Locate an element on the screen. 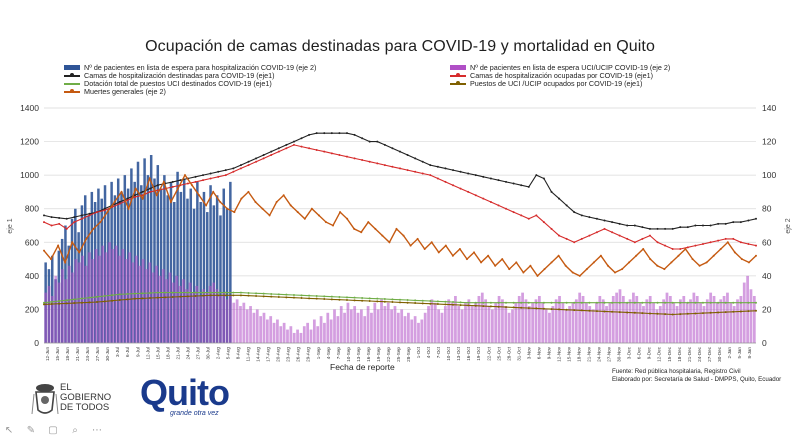 This screenshot has width=800, height=445. x-tick-label: 22-Sep is located at coordinates (388, 354).